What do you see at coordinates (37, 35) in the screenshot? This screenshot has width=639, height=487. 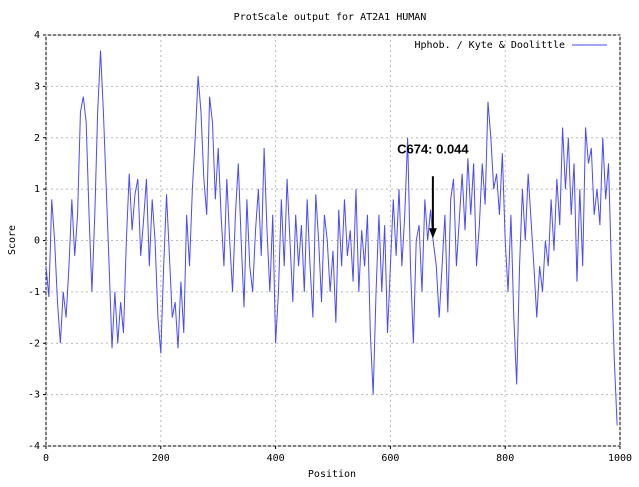 I see `y-tick-label: 4` at bounding box center [37, 35].